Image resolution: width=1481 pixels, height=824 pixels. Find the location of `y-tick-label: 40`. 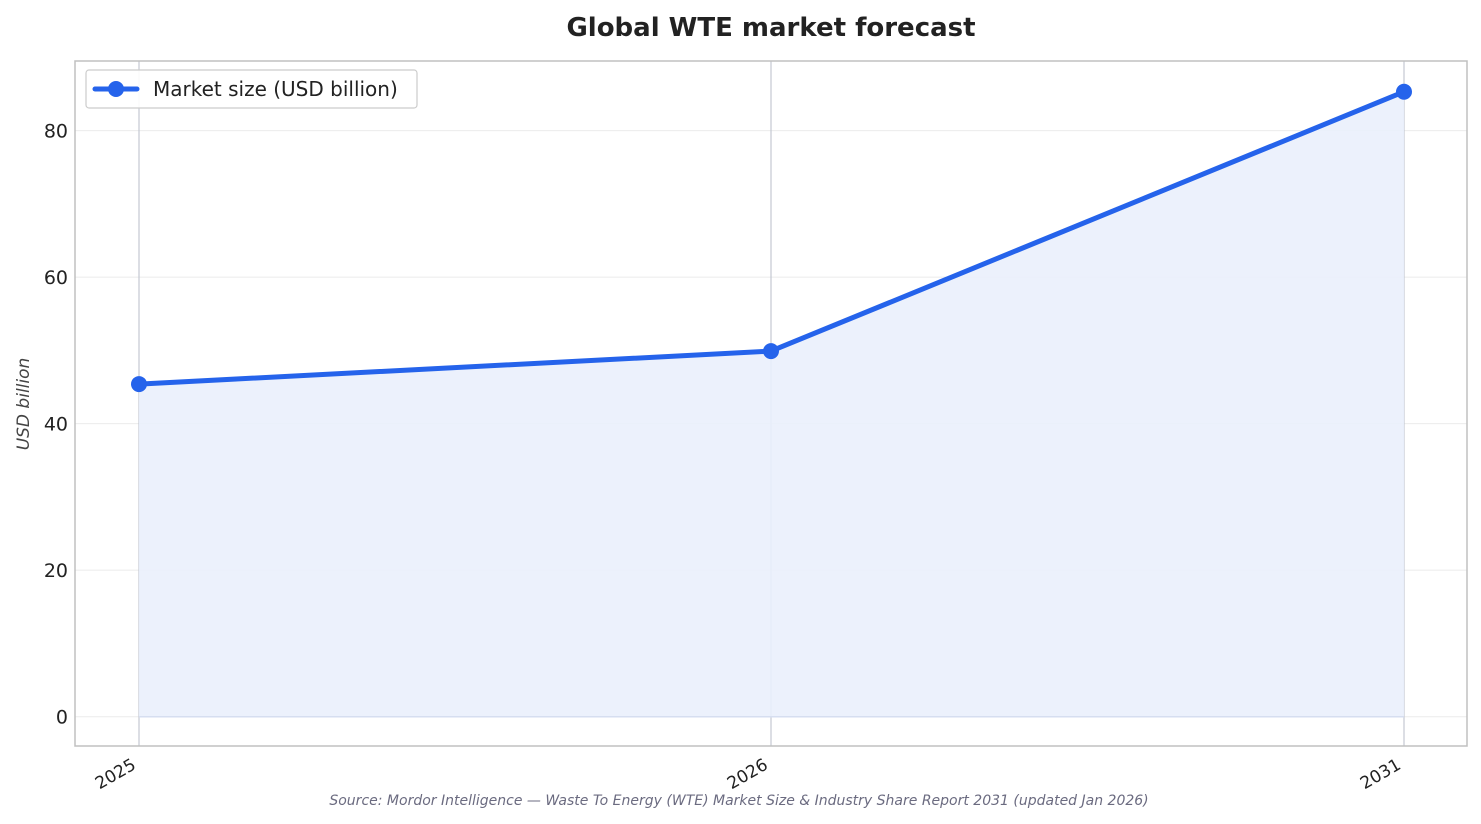

y-tick-label: 40 is located at coordinates (56, 425).